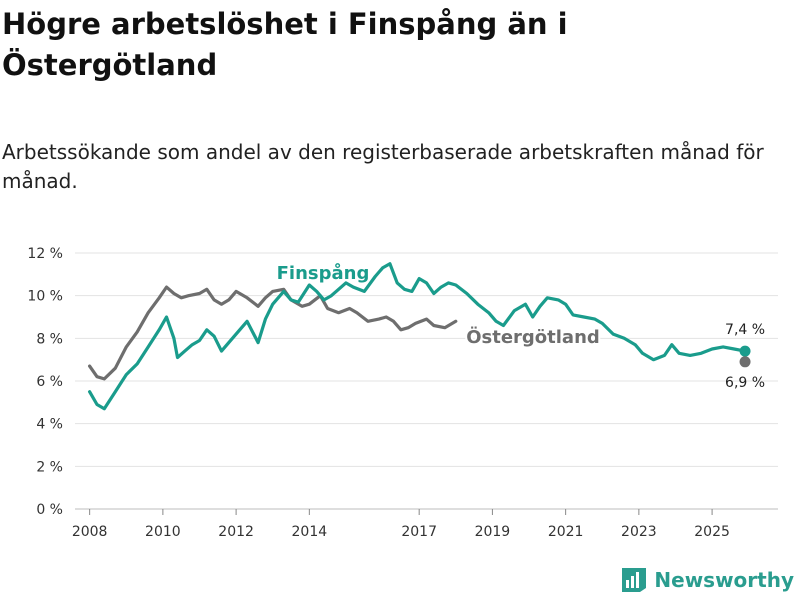  Describe the element at coordinates (310, 532) in the screenshot. I see `x-tick-label: 2014` at that location.